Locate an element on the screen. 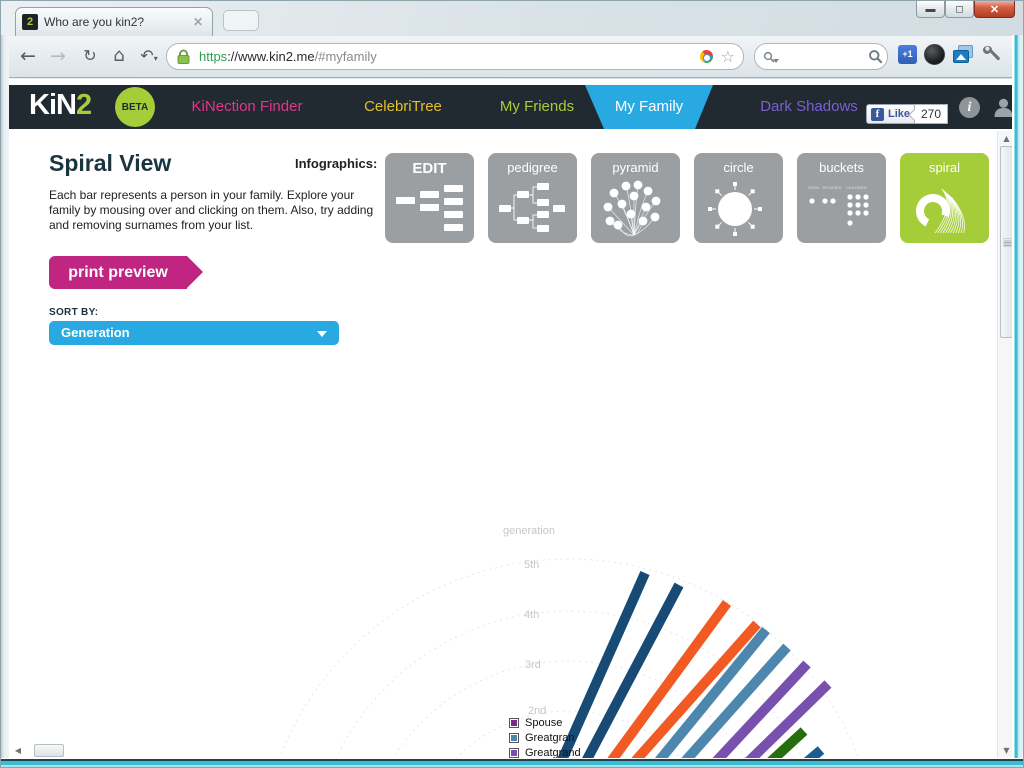 The height and width of the screenshot is (768, 1024). facebook-like-button: f Like is located at coordinates (892, 114).